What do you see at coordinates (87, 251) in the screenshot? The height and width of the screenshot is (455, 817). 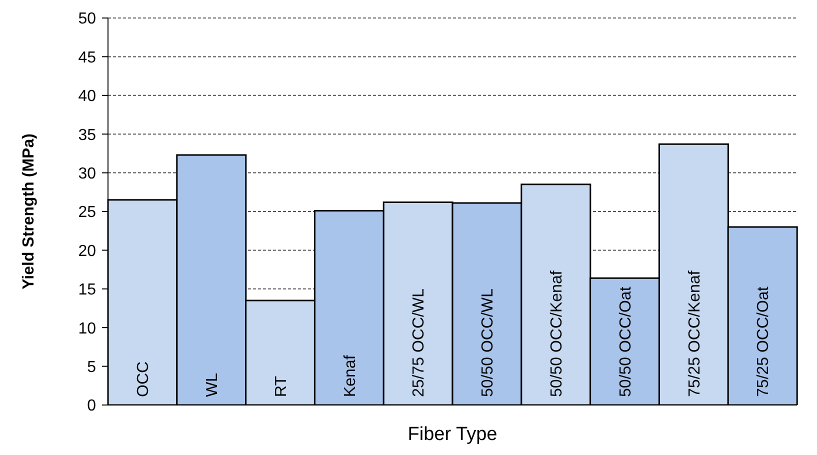 I see `y-tick-label: 20` at bounding box center [87, 251].